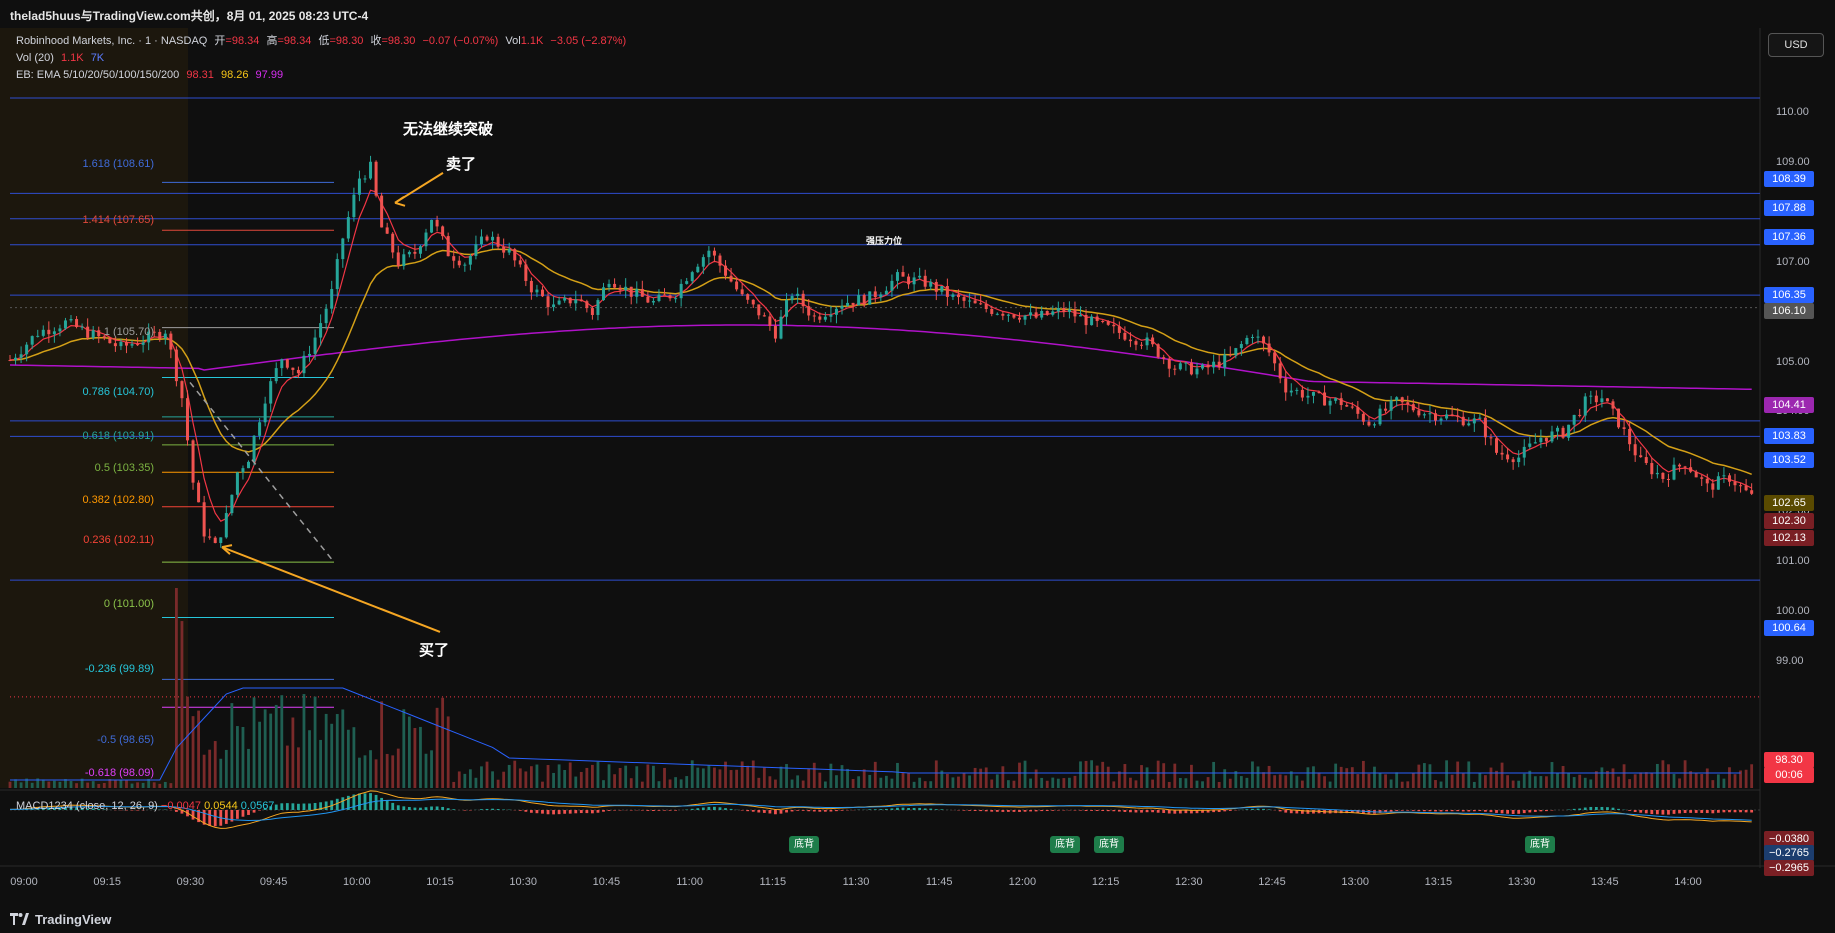 This screenshot has height=933, width=1835. I want to click on macd-label: MACD1234 (close, 12, 26, 9), so click(87, 806).